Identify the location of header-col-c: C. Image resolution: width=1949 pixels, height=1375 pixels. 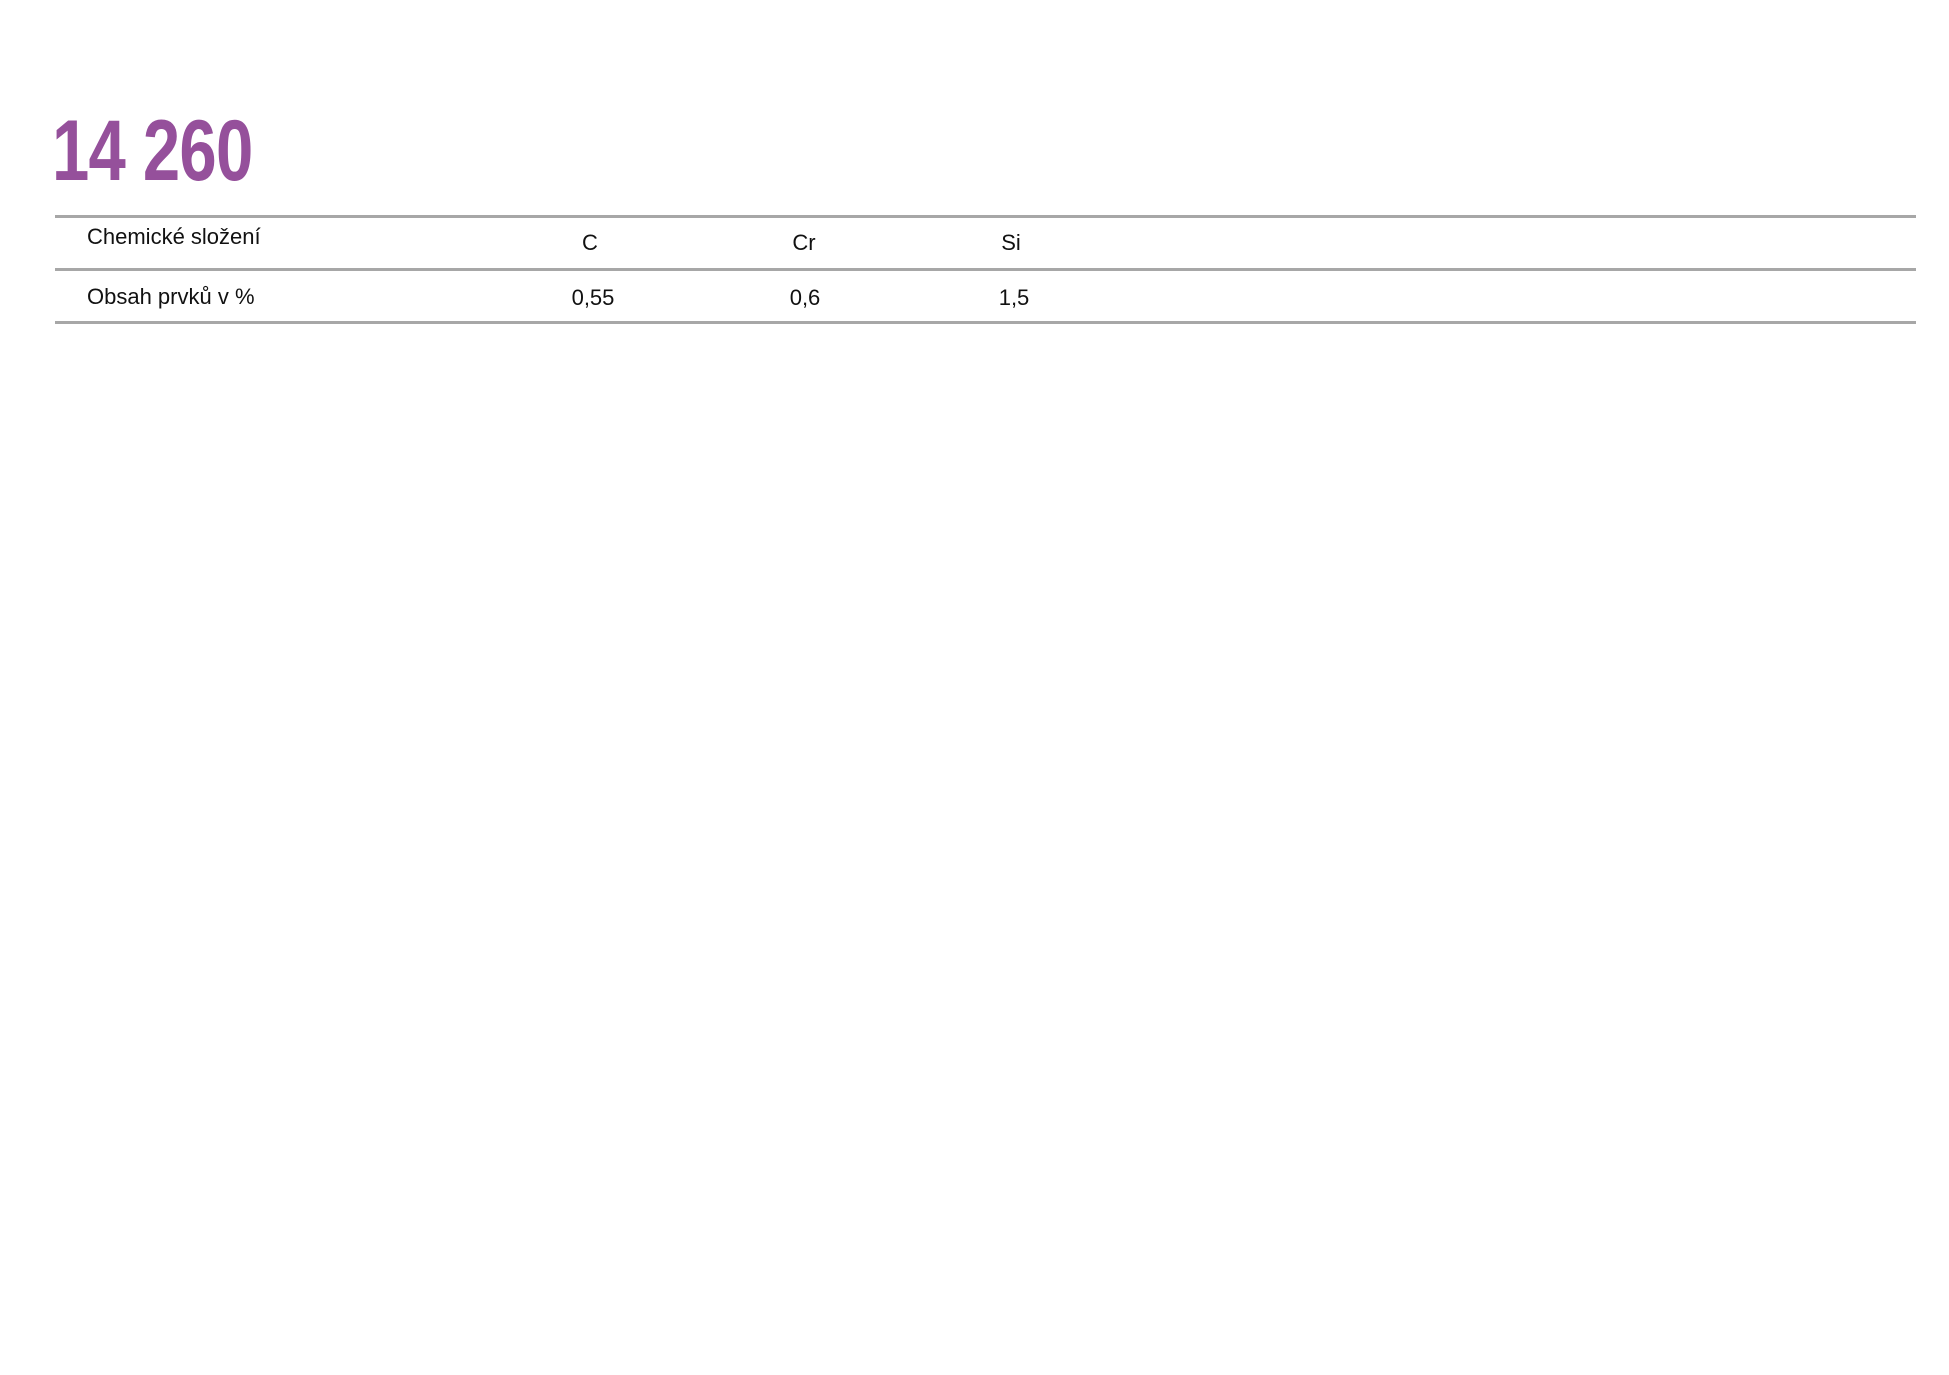
(590, 242).